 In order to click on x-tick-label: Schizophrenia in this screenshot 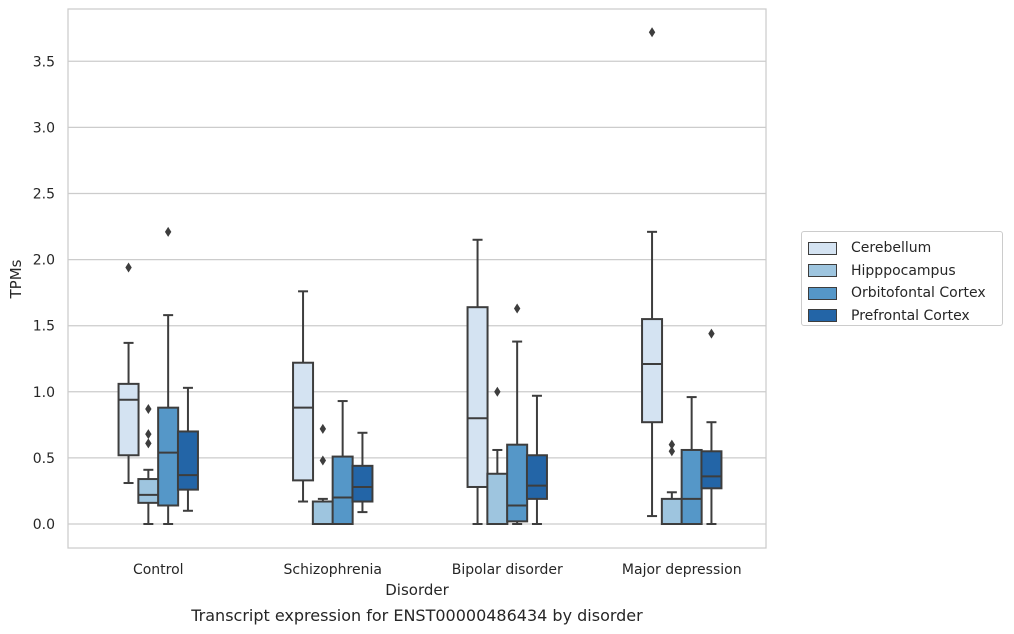, I will do `click(333, 570)`.